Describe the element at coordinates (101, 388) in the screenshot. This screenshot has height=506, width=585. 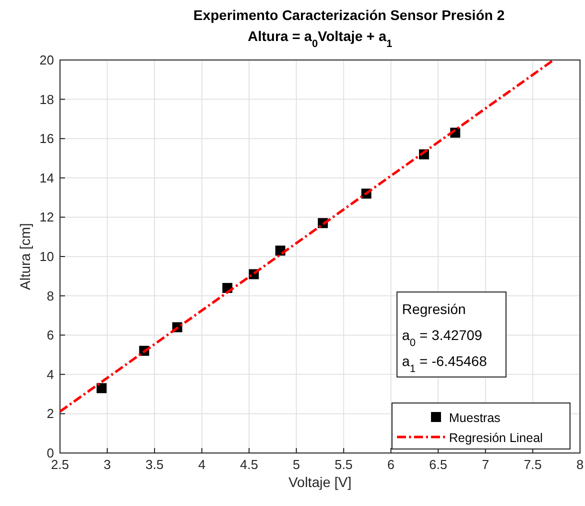
I see `point` at that location.